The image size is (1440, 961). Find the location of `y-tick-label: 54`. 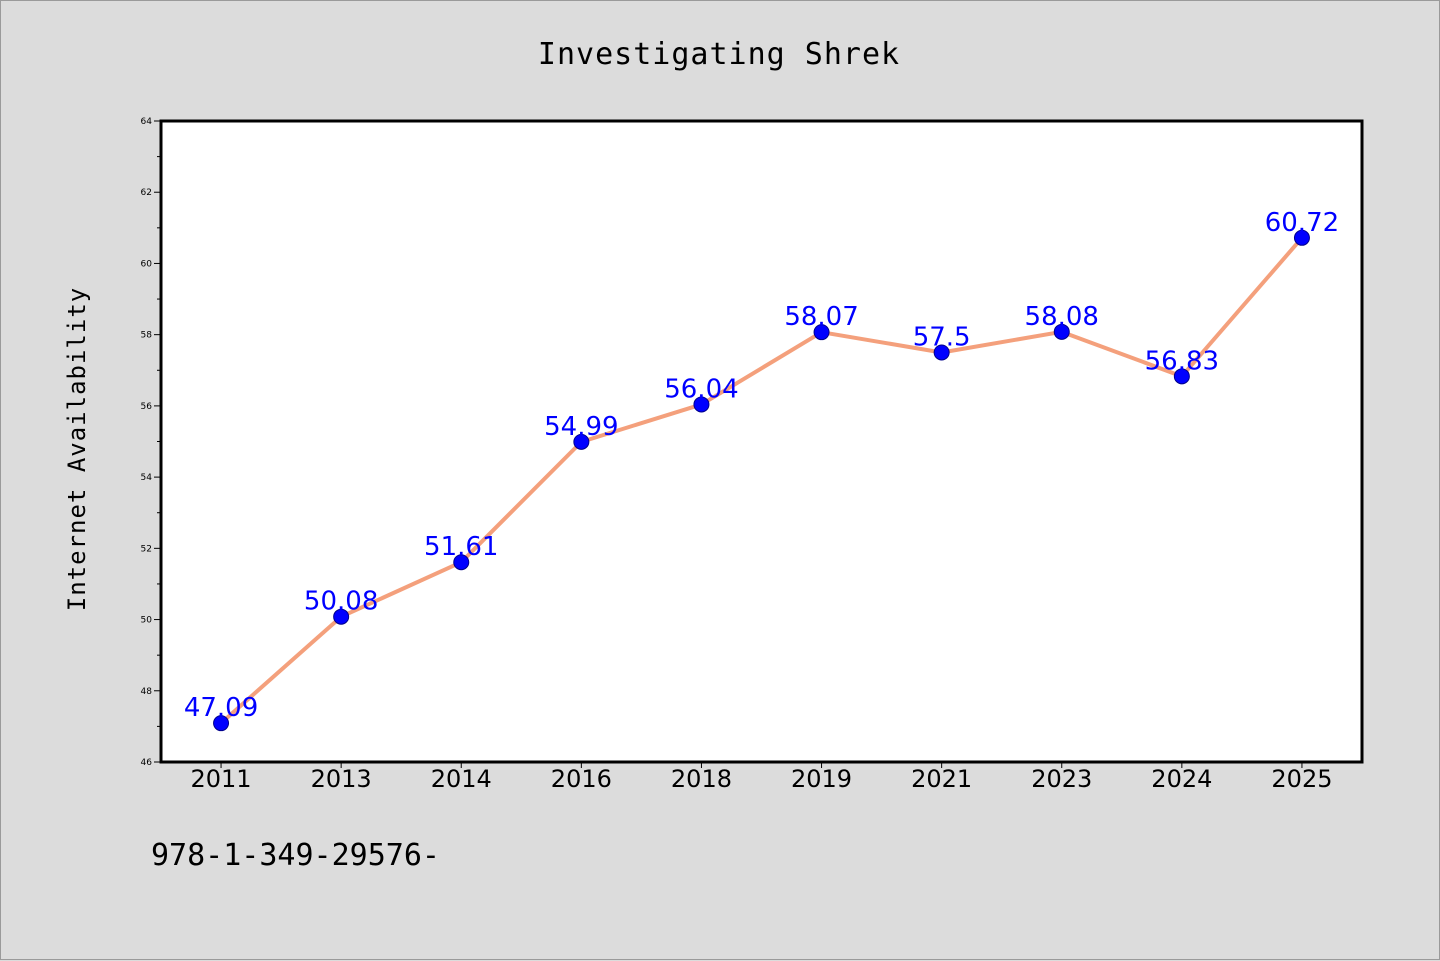

y-tick-label: 54 is located at coordinates (147, 478).